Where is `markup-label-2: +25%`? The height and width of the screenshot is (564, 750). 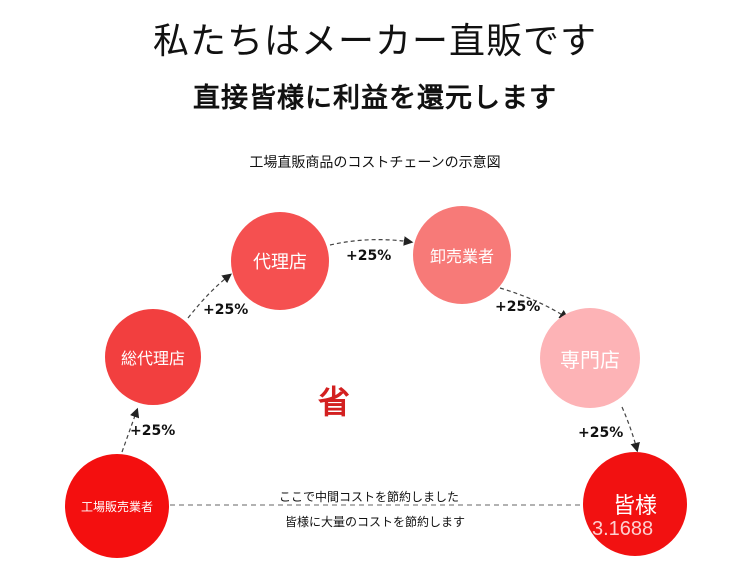
markup-label-2: +25% is located at coordinates (226, 310).